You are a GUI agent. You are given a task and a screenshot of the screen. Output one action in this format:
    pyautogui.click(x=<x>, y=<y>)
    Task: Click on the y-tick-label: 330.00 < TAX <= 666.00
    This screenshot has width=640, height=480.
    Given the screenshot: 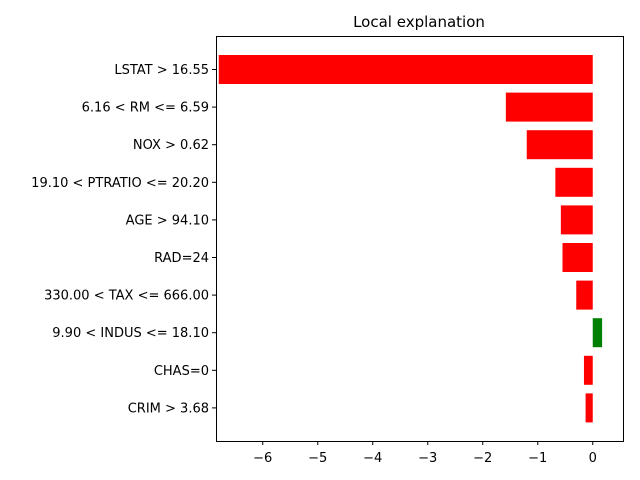 What is the action you would take?
    pyautogui.click(x=126, y=296)
    